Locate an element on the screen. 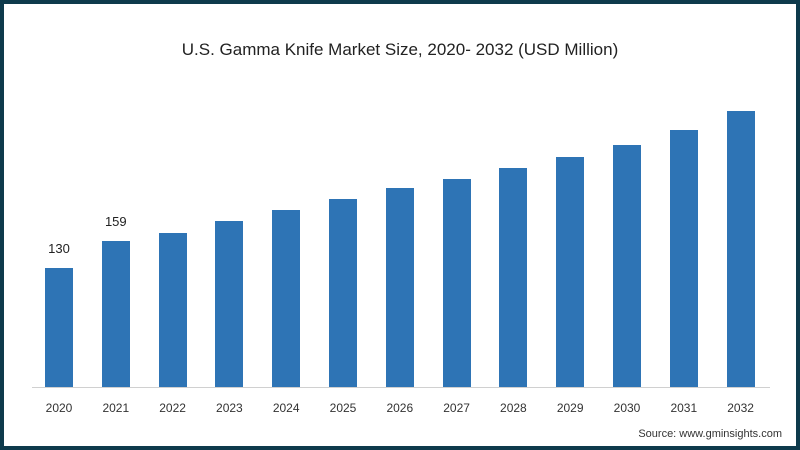 This screenshot has width=800, height=450. bar-2024 is located at coordinates (286, 298).